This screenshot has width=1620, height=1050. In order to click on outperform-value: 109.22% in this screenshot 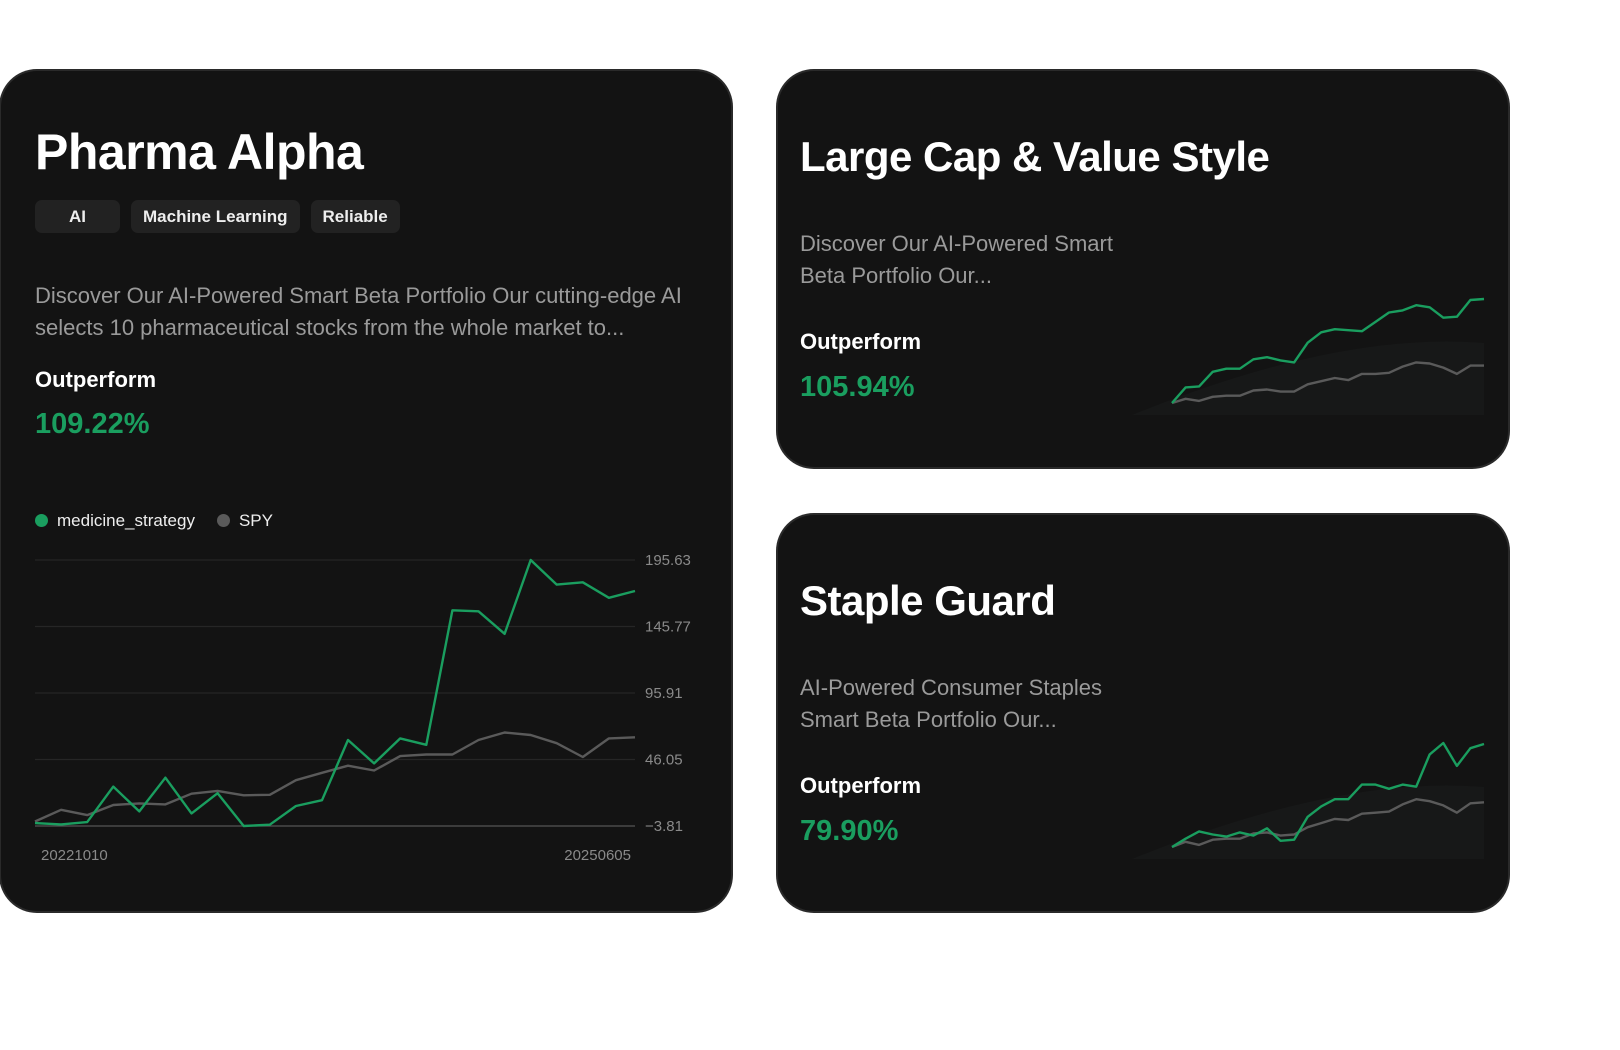, I will do `click(92, 424)`.